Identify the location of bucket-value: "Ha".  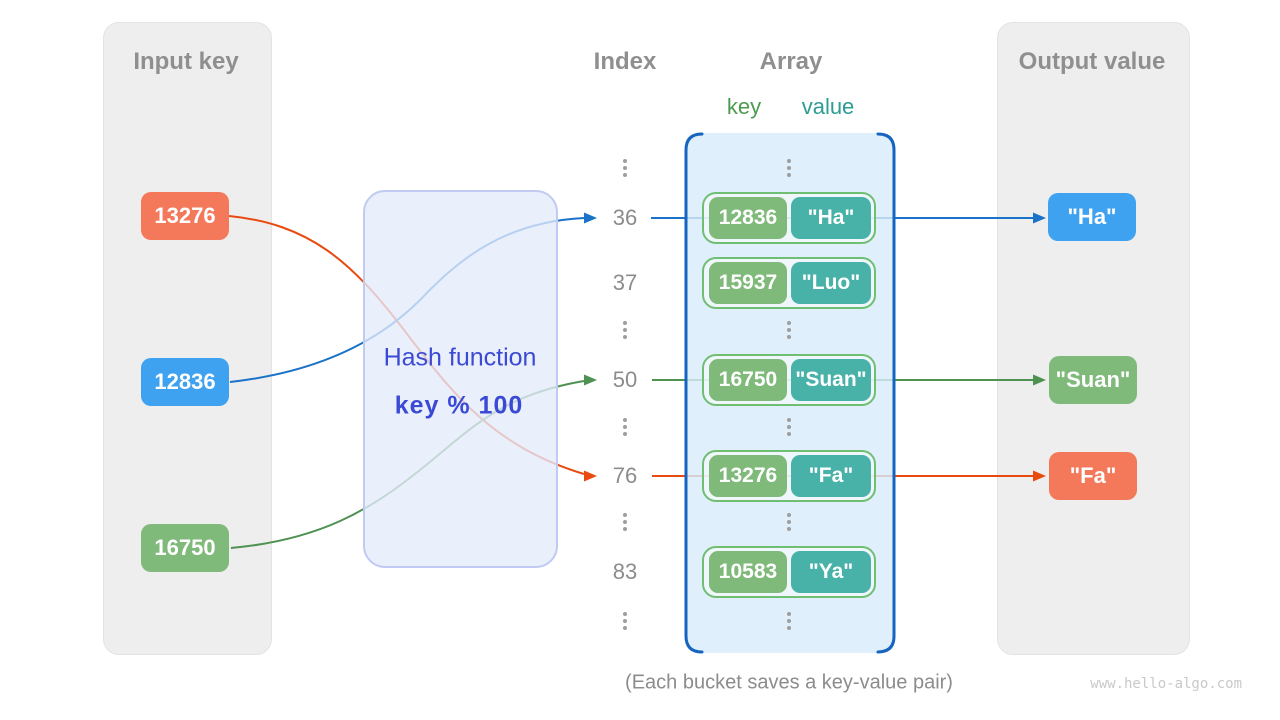
(831, 218).